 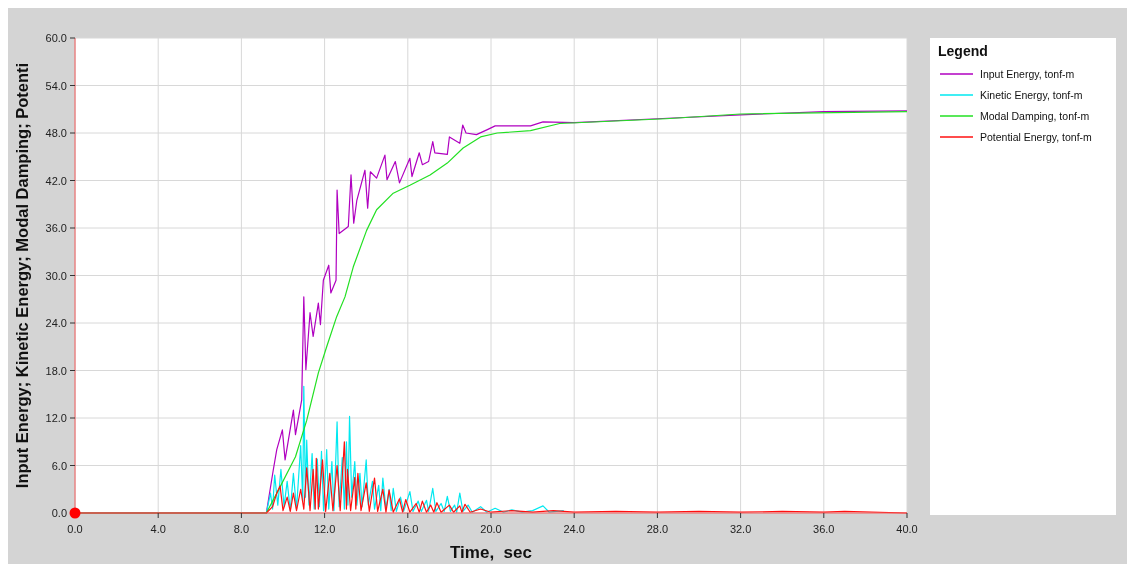 I want to click on legend-label: Input Energy, tonf-m, so click(x=1027, y=74).